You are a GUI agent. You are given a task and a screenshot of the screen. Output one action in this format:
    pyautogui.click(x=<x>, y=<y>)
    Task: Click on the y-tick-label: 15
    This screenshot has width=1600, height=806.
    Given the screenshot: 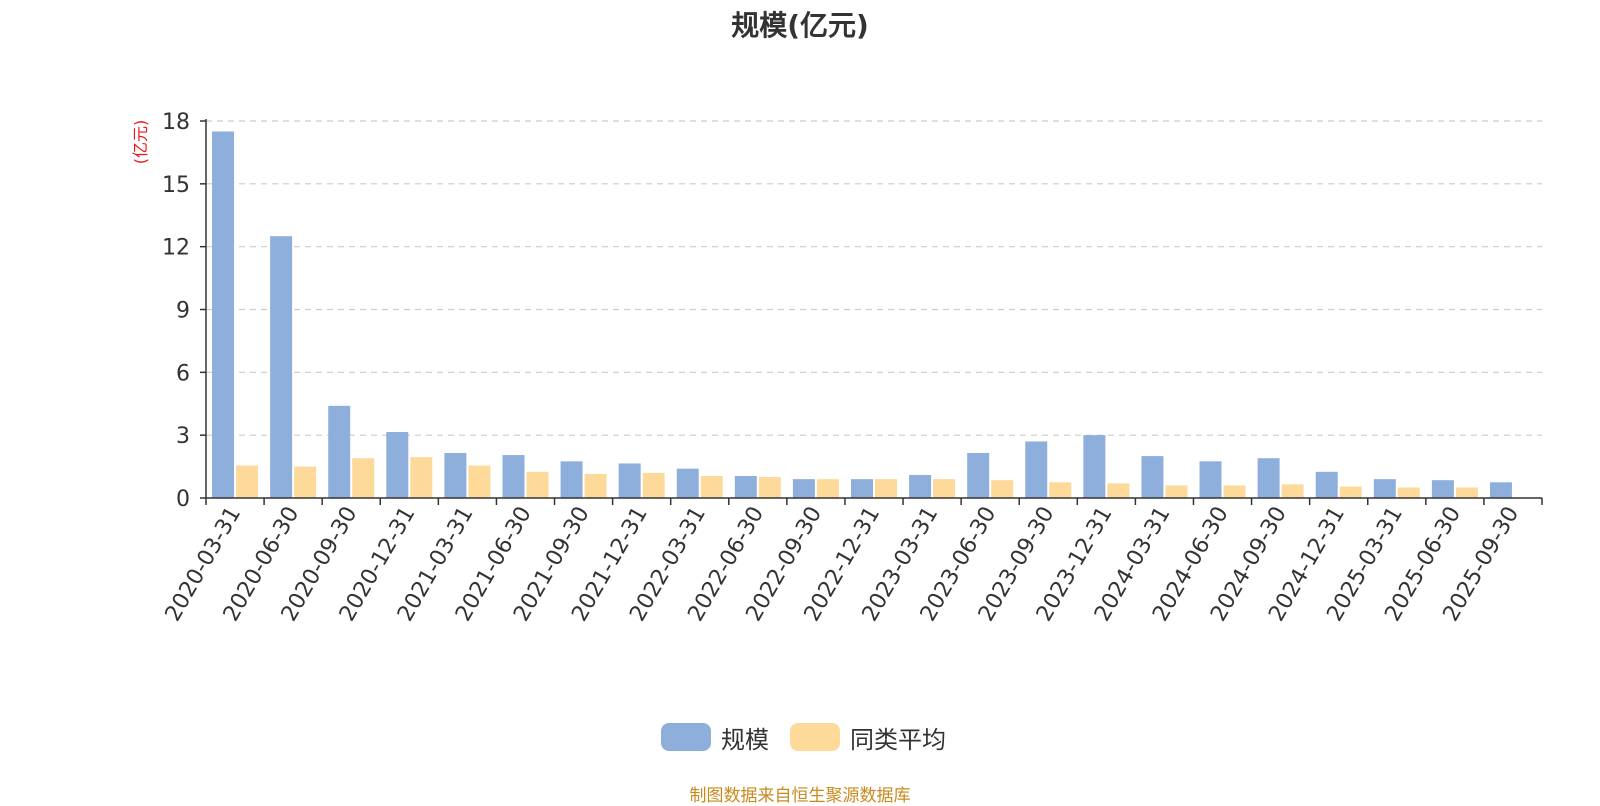 What is the action you would take?
    pyautogui.click(x=176, y=185)
    